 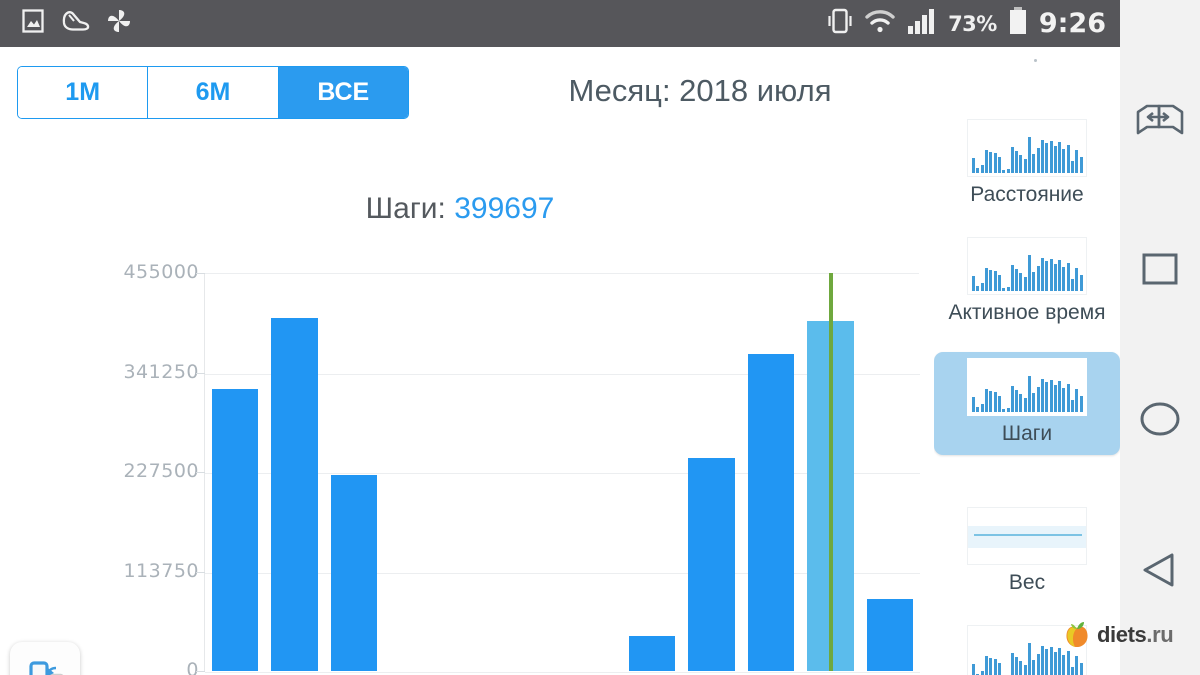 What do you see at coordinates (76, 23) in the screenshot?
I see `shoe-icon` at bounding box center [76, 23].